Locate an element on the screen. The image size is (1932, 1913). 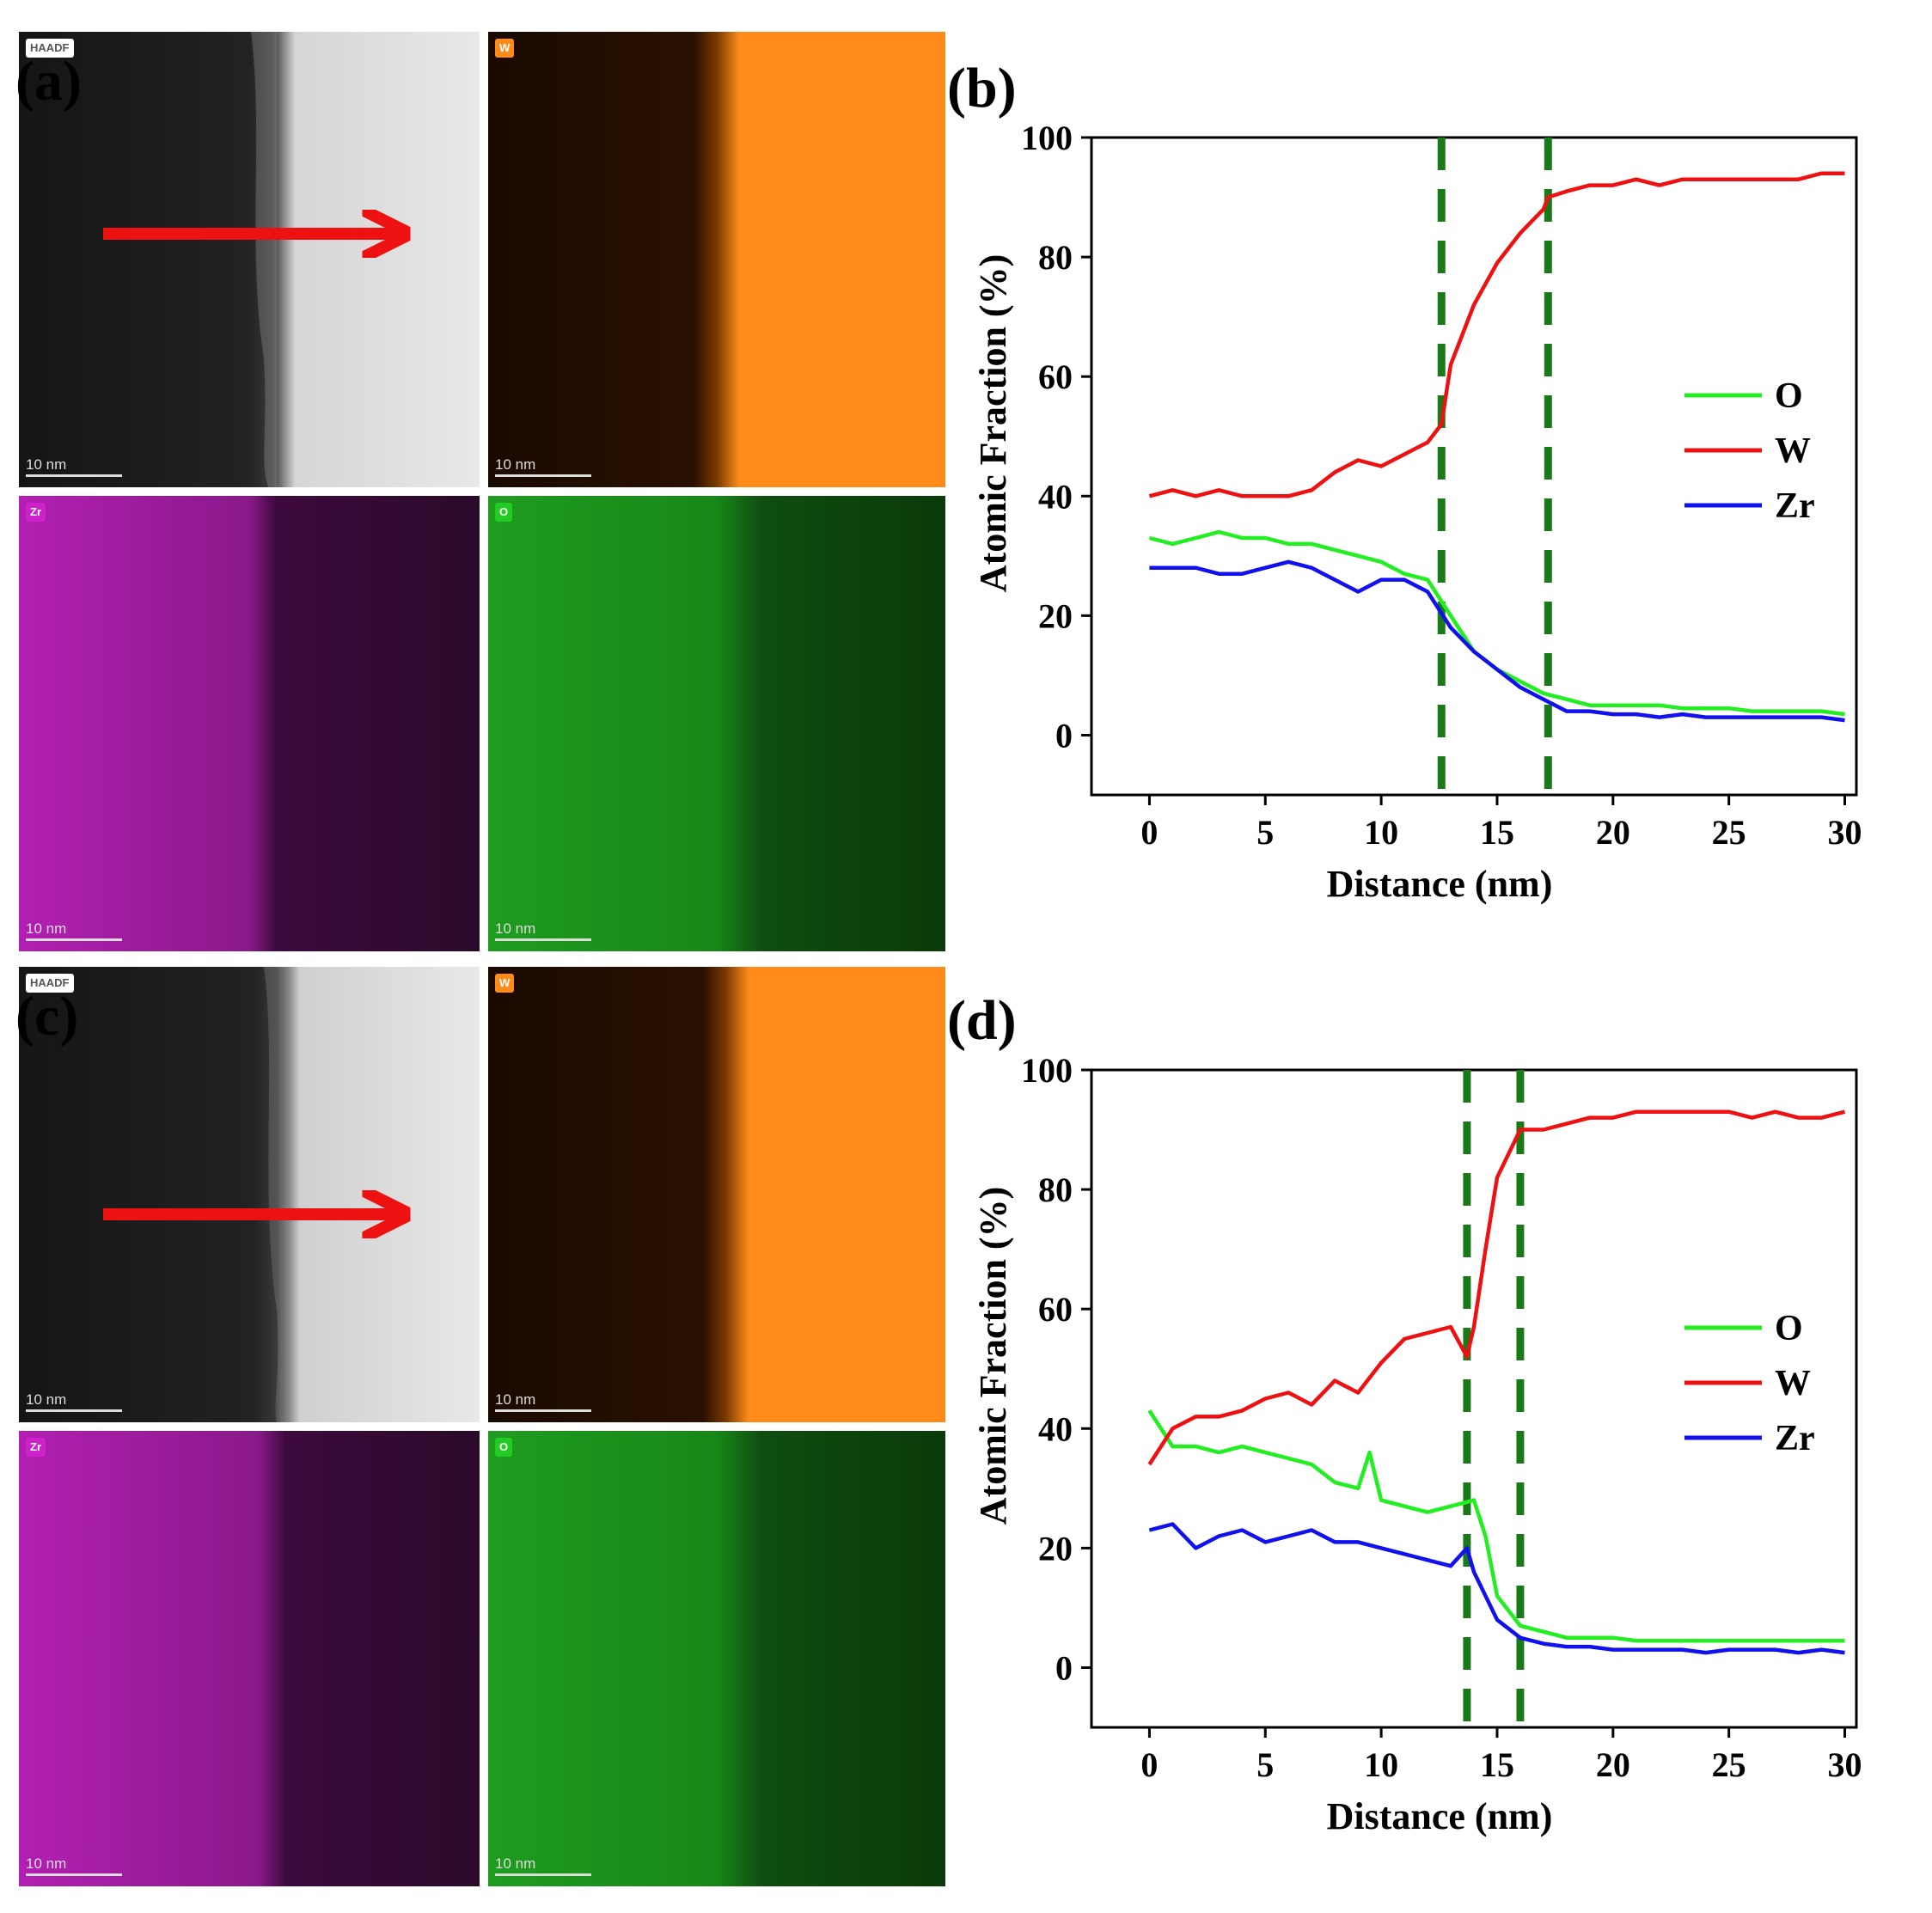
haadf-image-a-svg is located at coordinates (249, 259).